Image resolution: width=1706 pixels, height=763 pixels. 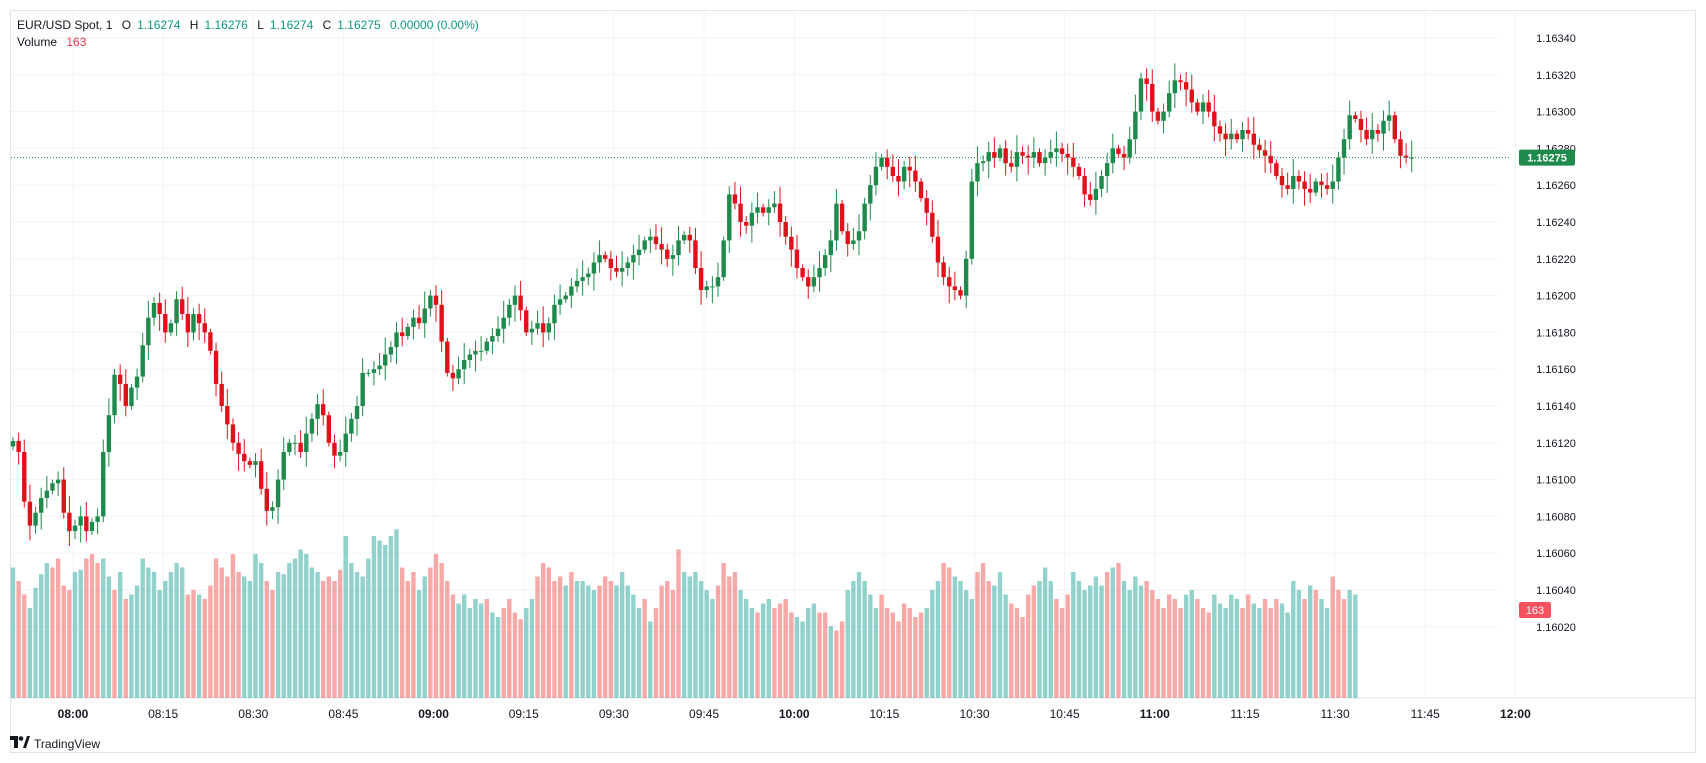 I want to click on symbol-label: EUR/USD Spot, 1, so click(x=65, y=25).